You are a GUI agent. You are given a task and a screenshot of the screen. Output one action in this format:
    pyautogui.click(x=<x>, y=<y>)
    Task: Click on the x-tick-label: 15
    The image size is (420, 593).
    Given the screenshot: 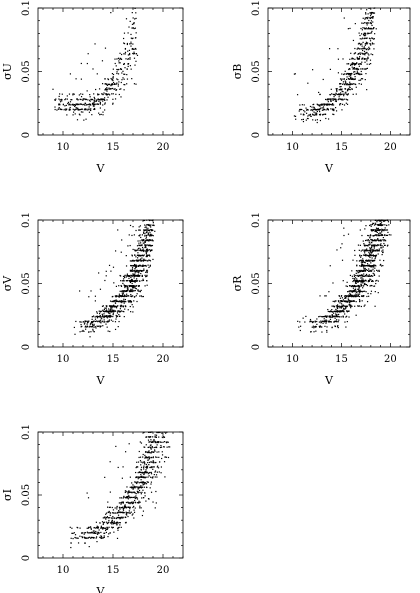 What is the action you would take?
    pyautogui.click(x=113, y=570)
    